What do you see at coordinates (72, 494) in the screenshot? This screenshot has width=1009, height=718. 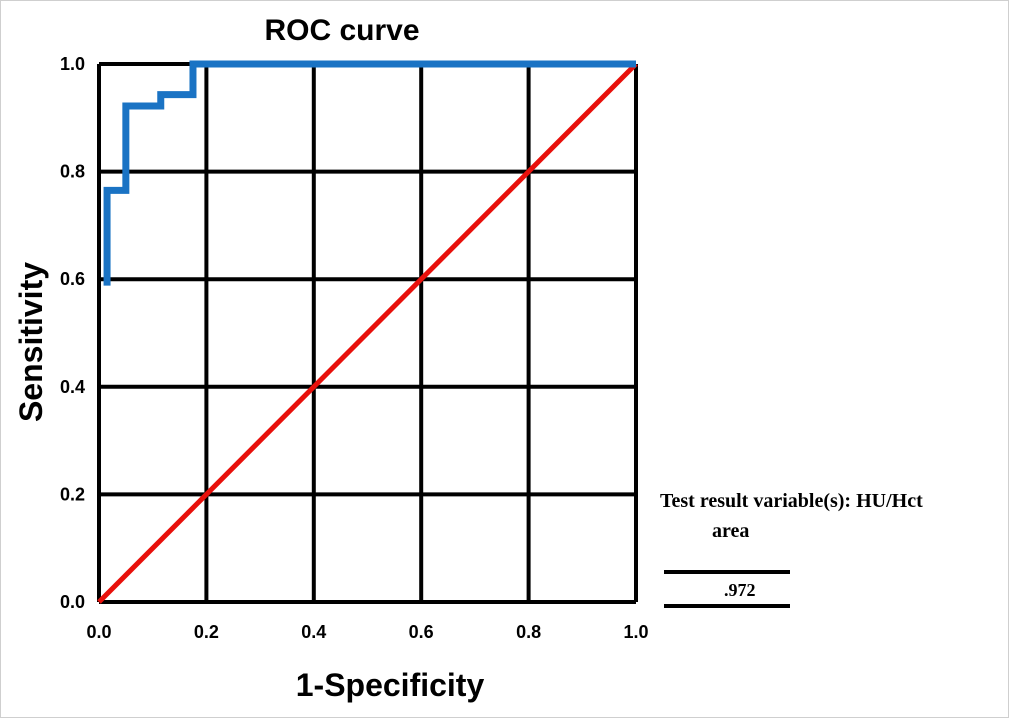 I see `y-tick-label-1: 0.2` at bounding box center [72, 494].